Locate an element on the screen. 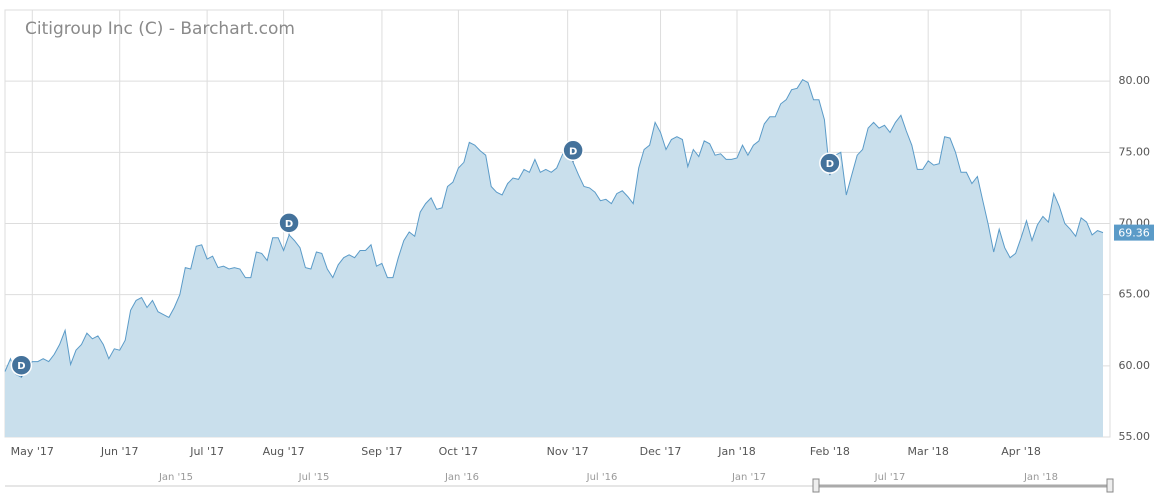 This screenshot has height=500, width=1156. x-tick-label: Jul '17 is located at coordinates (206, 451).